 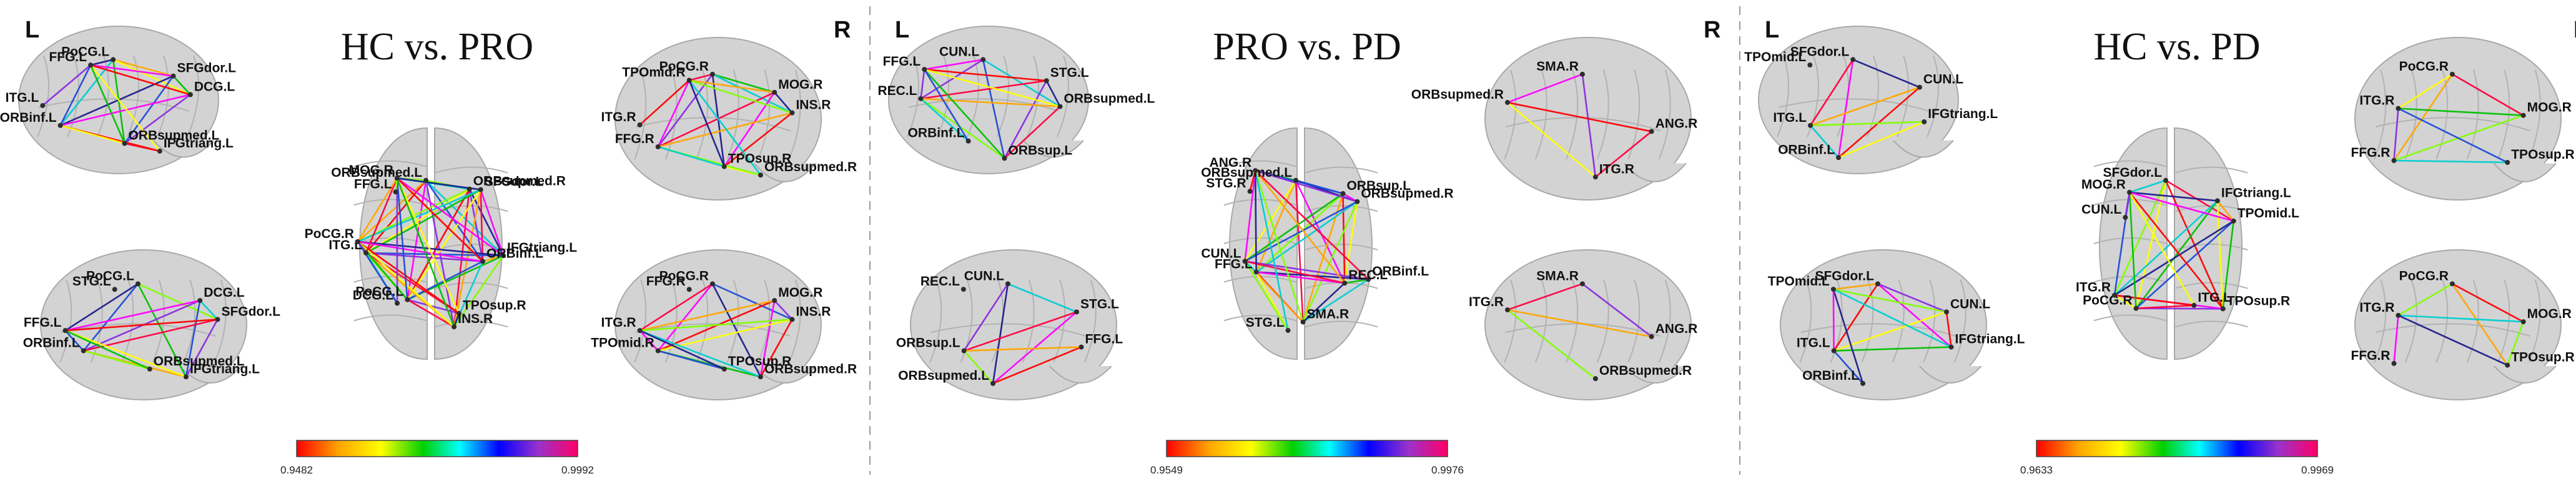 I want to click on region-label: ORBsup.L, so click(x=1041, y=150).